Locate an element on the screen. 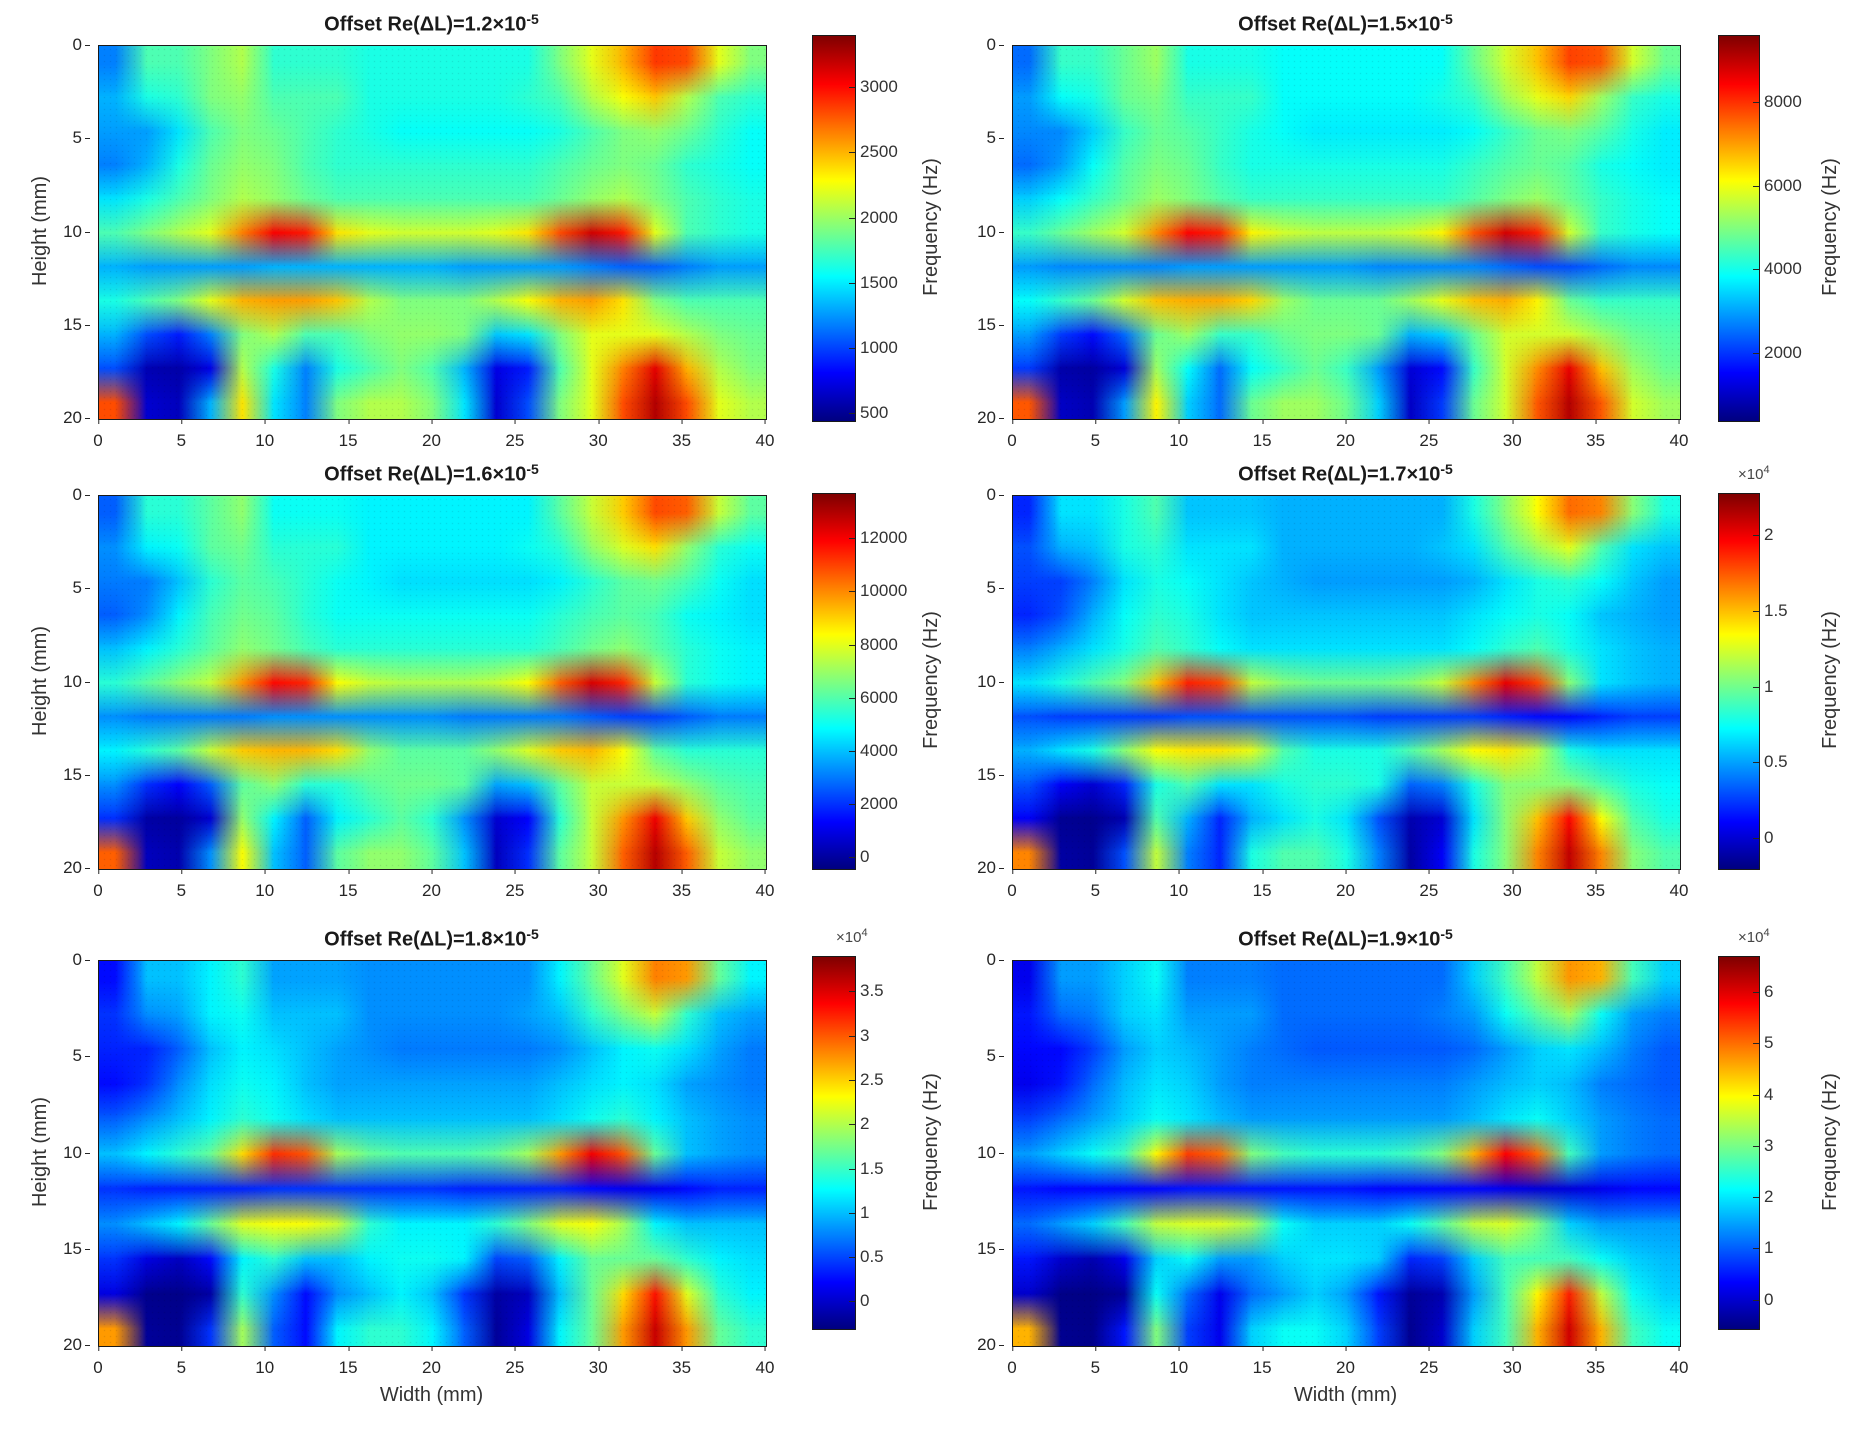 The width and height of the screenshot is (1860, 1434). colorbar-tick-labels: 6 5 4 3 2 1 0 is located at coordinates (1798, 1142).